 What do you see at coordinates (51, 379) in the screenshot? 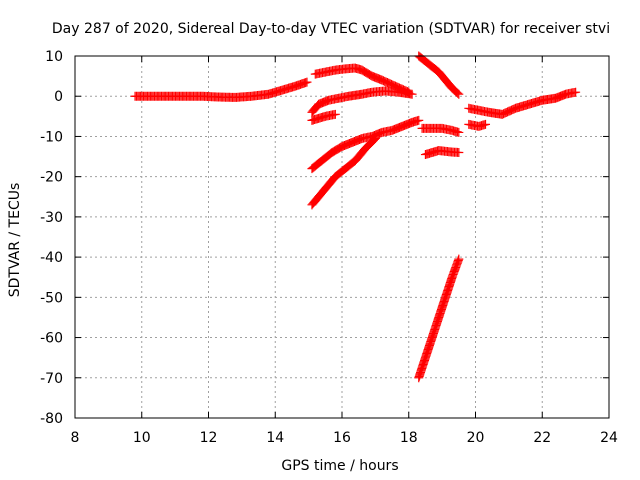
I see `y-tick-label: -70` at bounding box center [51, 379].